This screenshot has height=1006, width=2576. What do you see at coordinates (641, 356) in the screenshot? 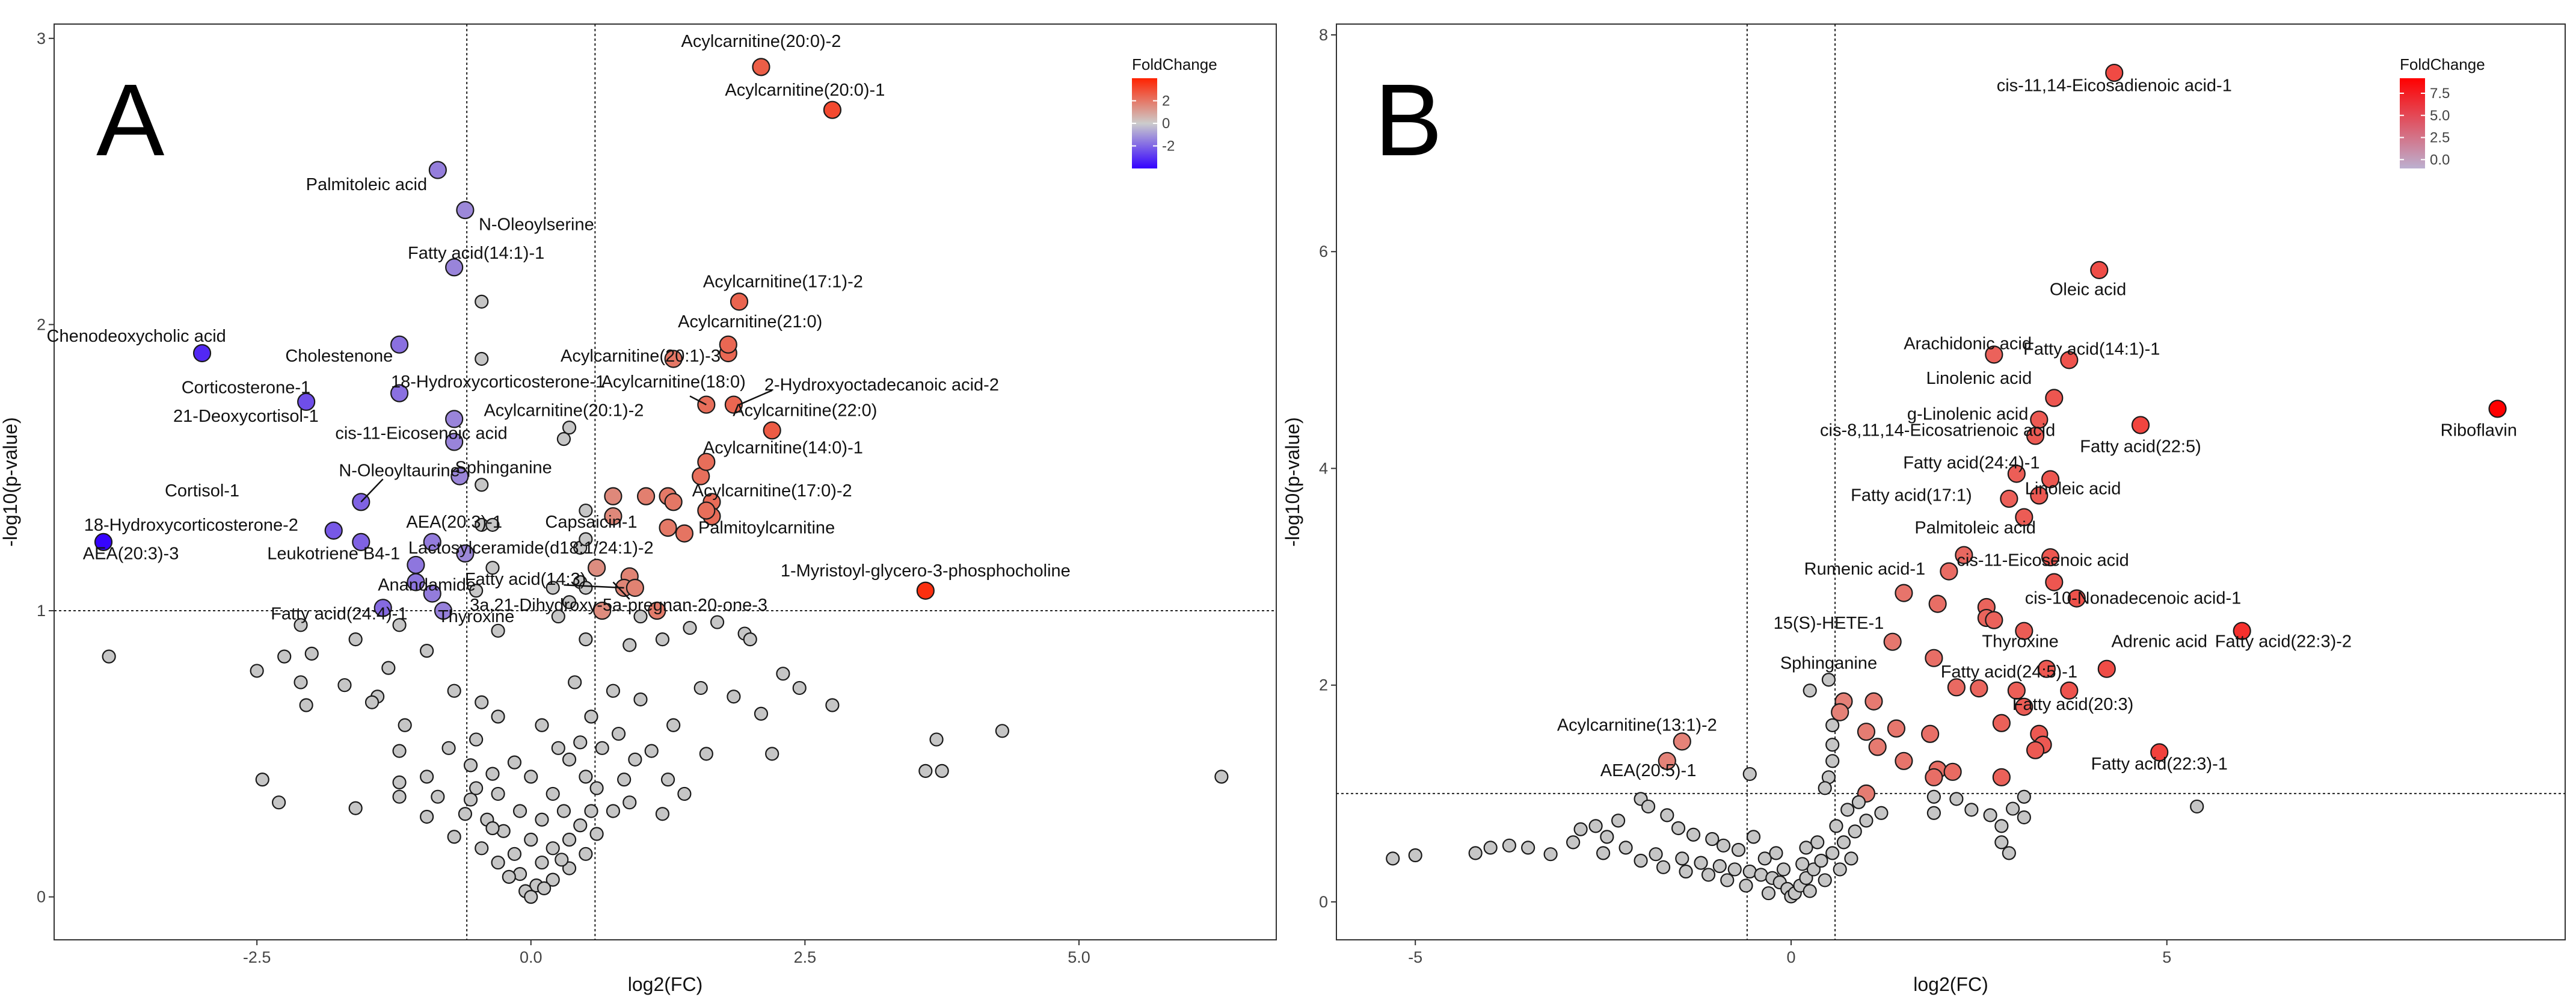
I see `data-label: Acylcarnitine(20:1)-3` at bounding box center [641, 356].